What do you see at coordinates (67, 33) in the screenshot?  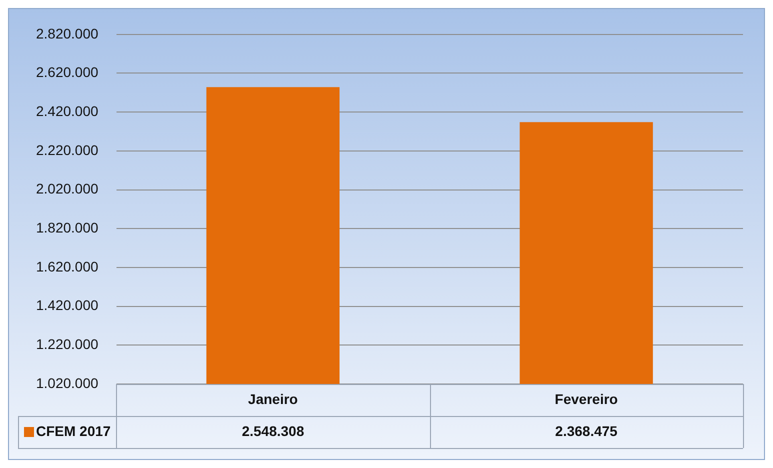 I see `y-tick-label: 2.820.000` at bounding box center [67, 33].